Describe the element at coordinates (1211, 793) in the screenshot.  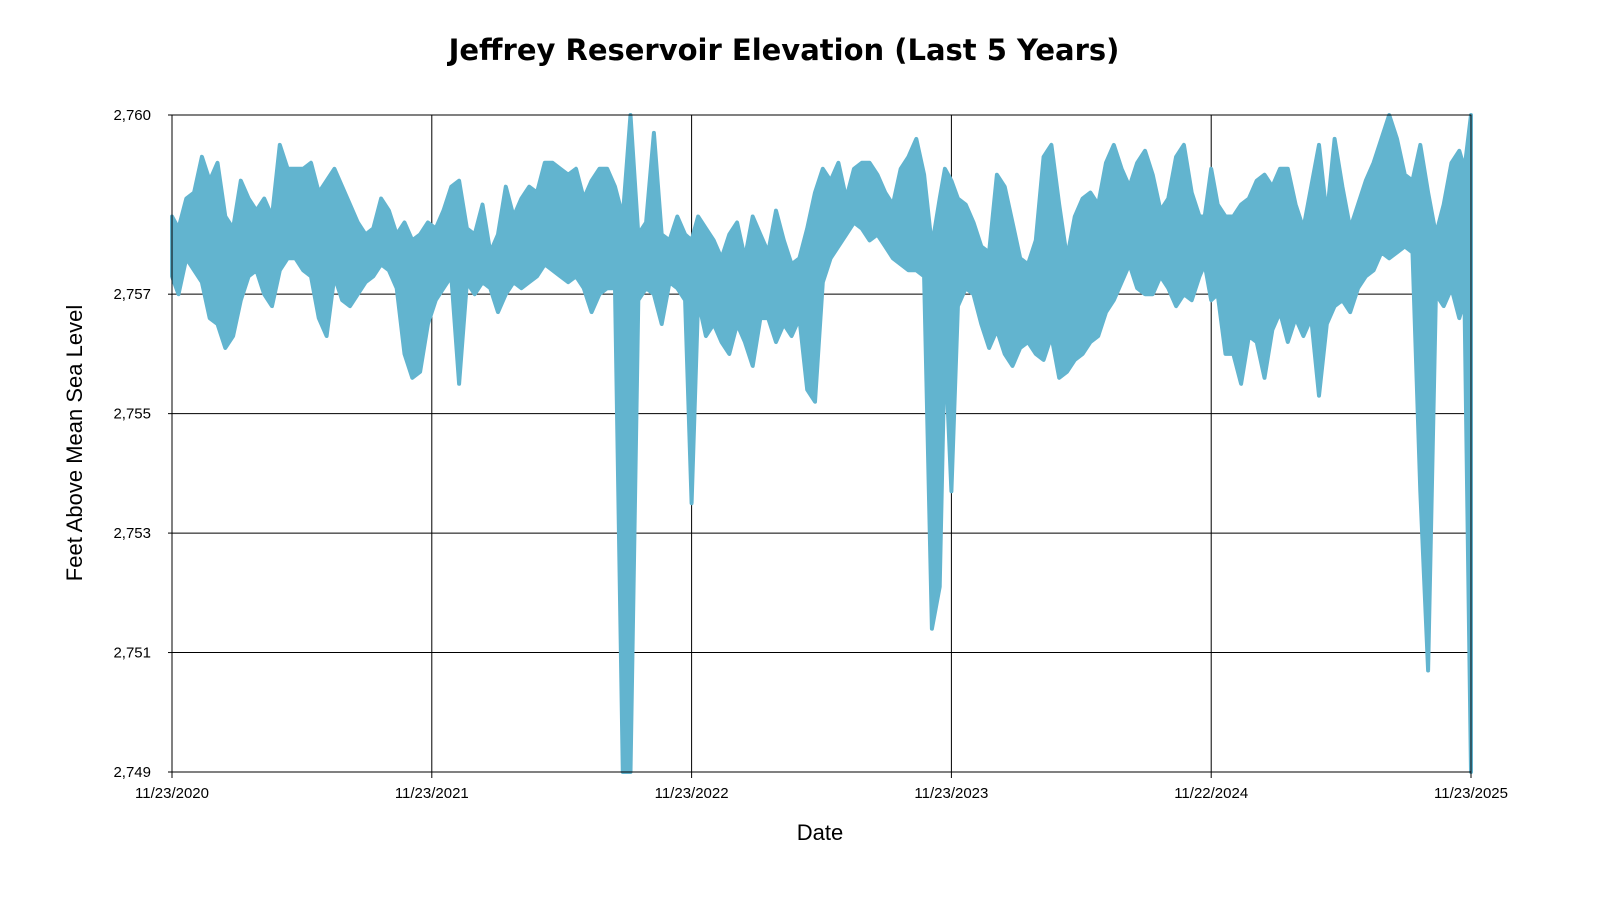
I see `x-tick-label: 11/22/2024` at that location.